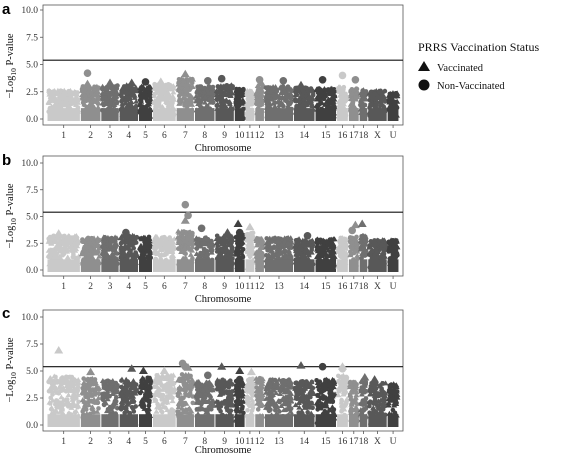 The width and height of the screenshot is (567, 455). Describe the element at coordinates (210, 220) in the screenshot. I see `highlight-layer-b` at that location.